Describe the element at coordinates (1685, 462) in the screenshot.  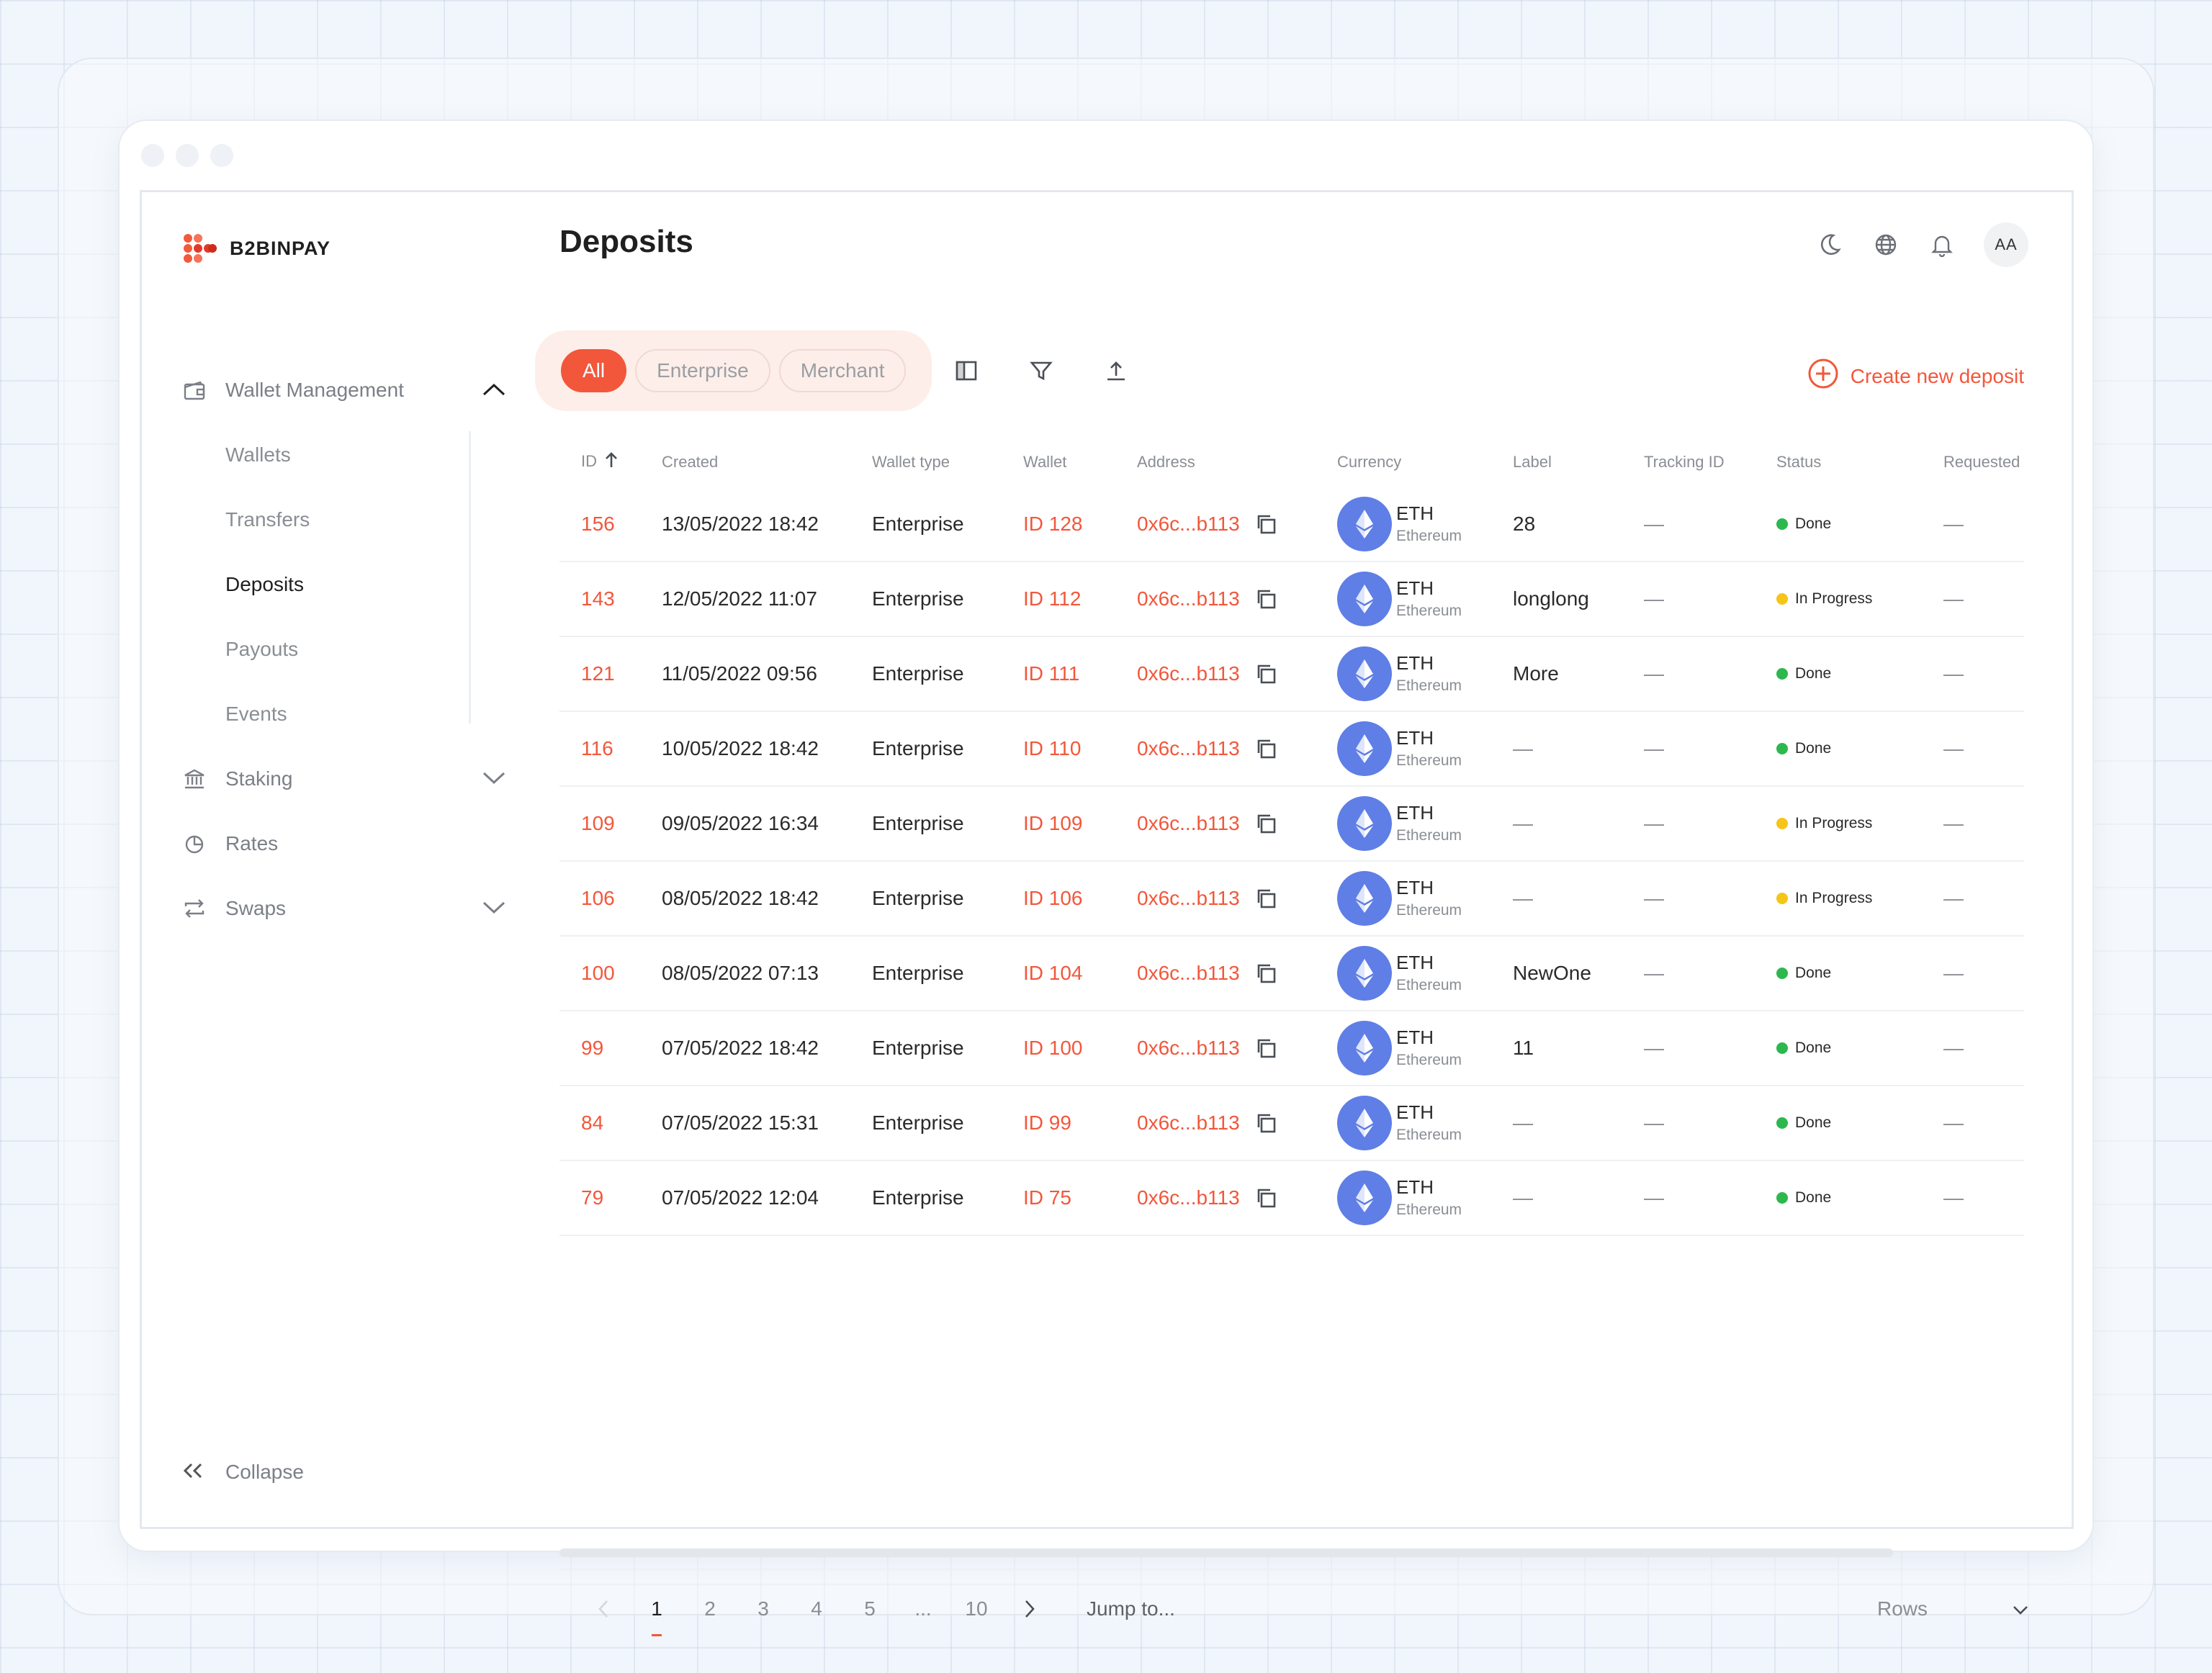
I see `column-header-tracking-id: Tracking ID` at that location.